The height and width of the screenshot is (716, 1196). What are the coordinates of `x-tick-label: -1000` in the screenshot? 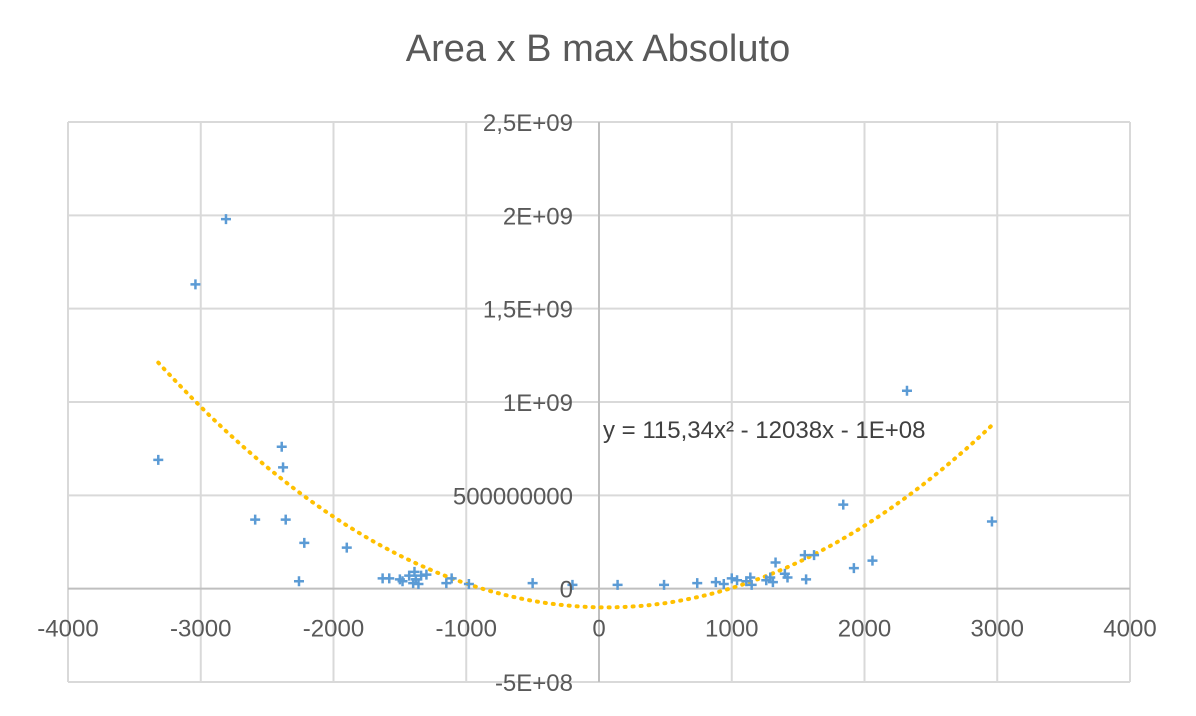 It's located at (466, 629).